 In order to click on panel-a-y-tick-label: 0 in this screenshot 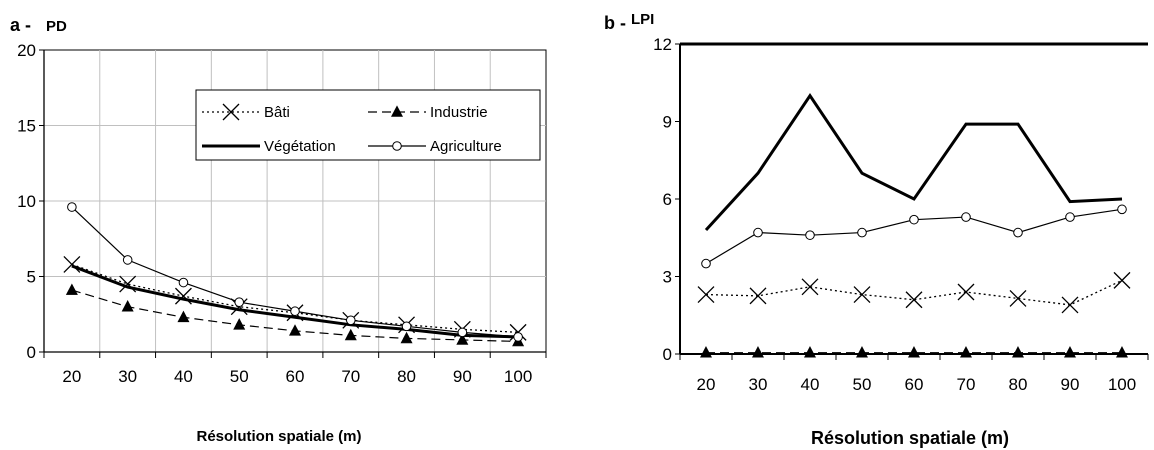, I will do `click(31, 352)`.